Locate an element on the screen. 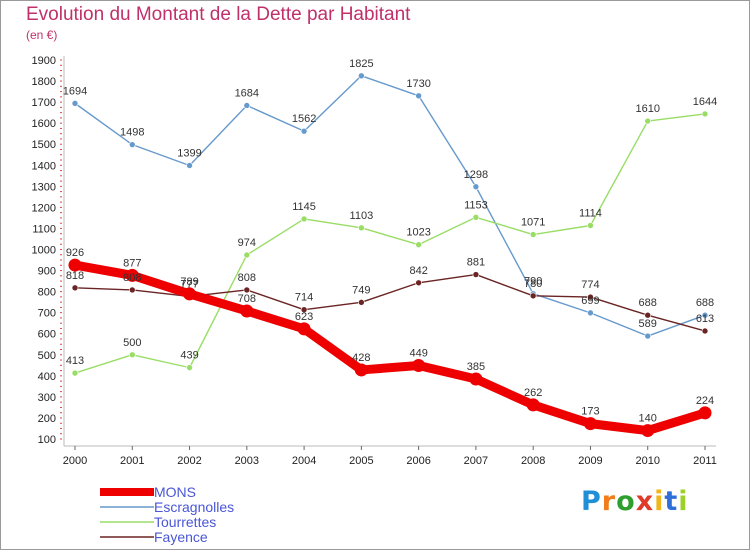 The height and width of the screenshot is (550, 750). data-label-mons: 140 is located at coordinates (648, 419).